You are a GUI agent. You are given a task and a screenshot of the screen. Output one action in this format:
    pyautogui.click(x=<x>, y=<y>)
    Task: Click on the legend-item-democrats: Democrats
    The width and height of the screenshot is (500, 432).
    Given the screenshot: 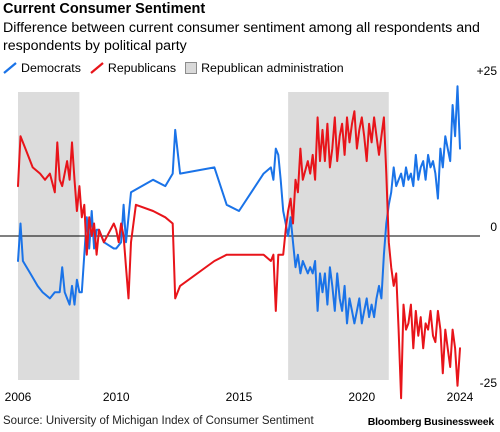 What is the action you would take?
    pyautogui.click(x=42, y=68)
    